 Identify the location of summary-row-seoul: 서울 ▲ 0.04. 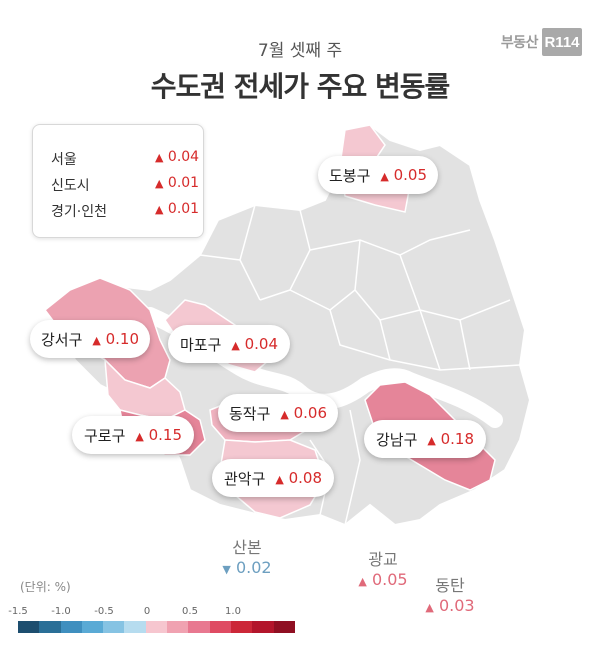
(125, 159).